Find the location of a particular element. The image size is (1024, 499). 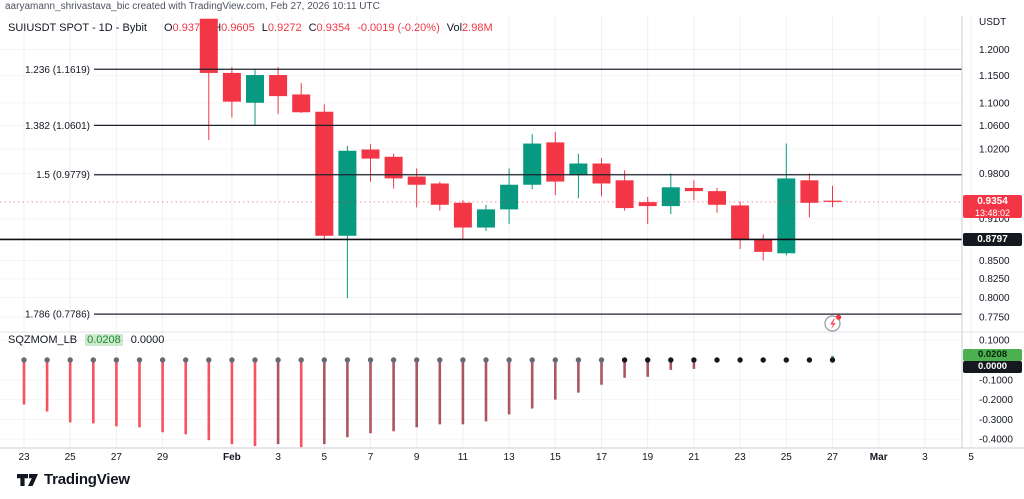

last-price-badge: 0.9354 13:48:02 is located at coordinates (992, 206).